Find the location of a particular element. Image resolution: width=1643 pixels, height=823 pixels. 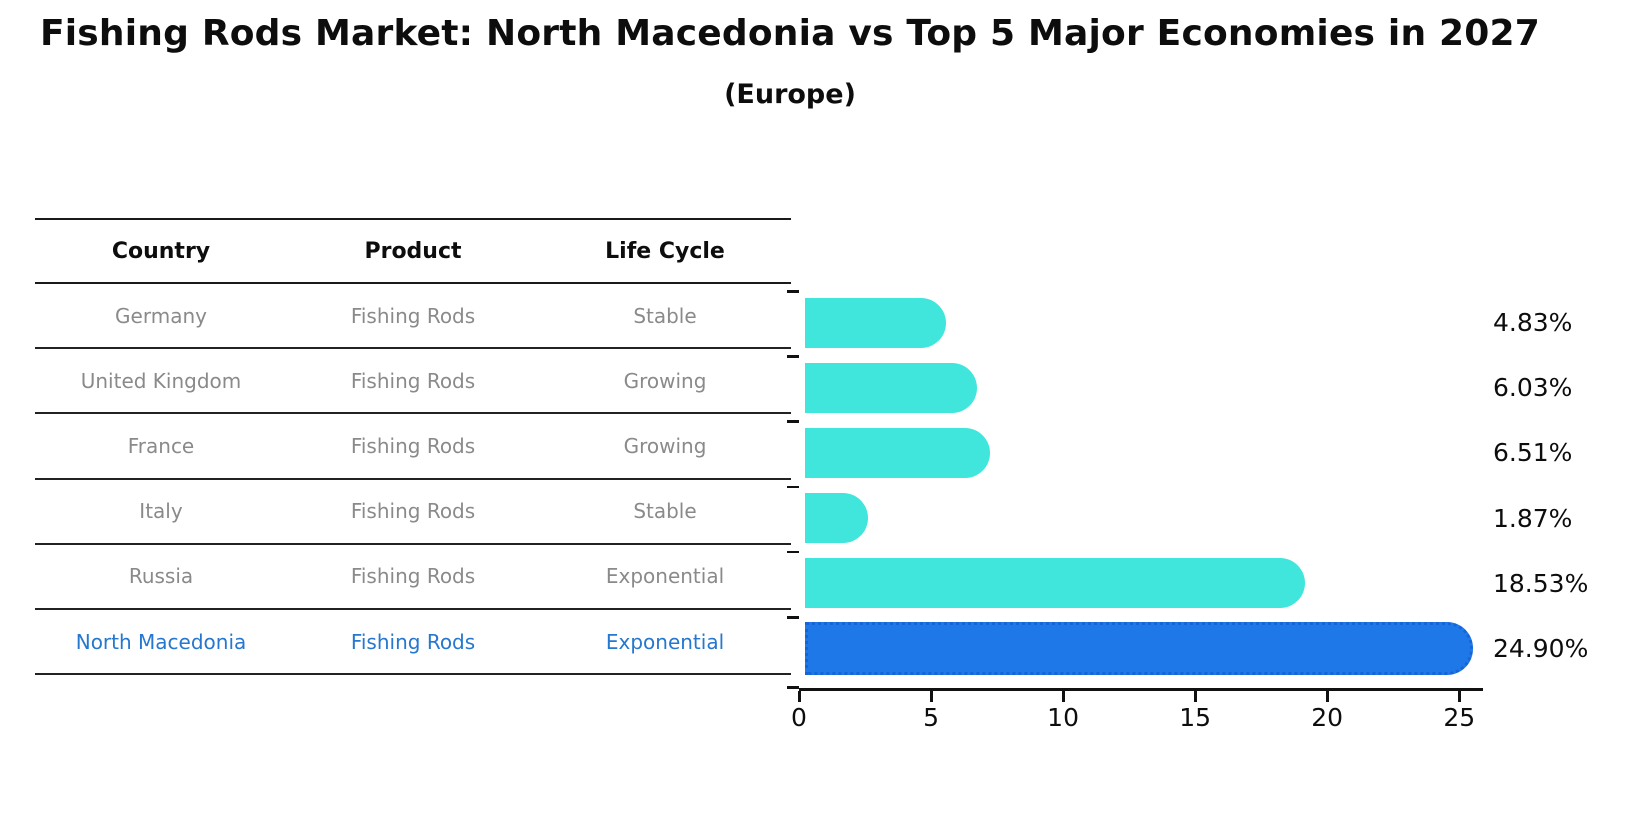

cell-country: United Kingdom is located at coordinates (161, 380).